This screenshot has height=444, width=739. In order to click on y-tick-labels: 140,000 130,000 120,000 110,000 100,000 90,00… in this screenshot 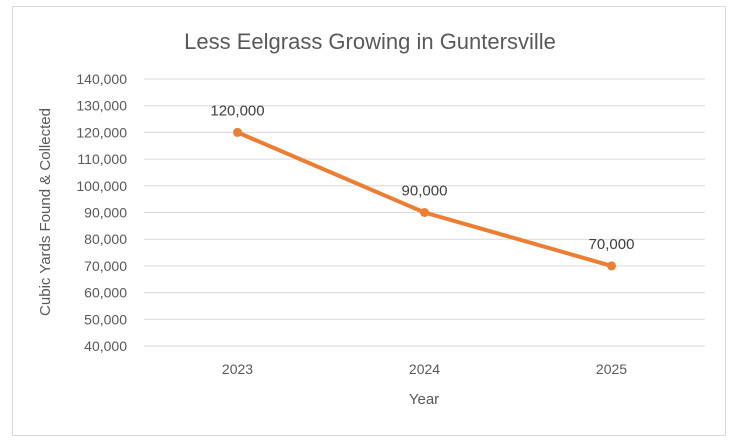, I will do `click(101, 212)`.